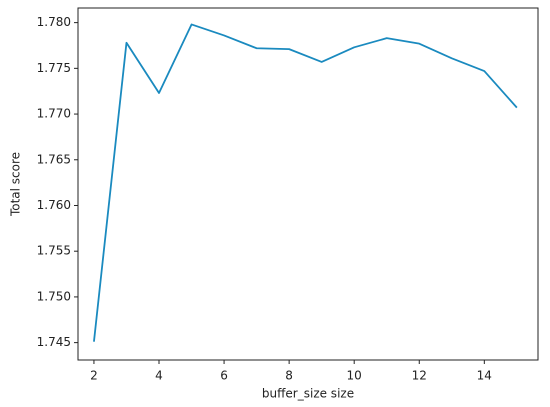 The height and width of the screenshot is (407, 550). What do you see at coordinates (224, 376) in the screenshot?
I see `x-tick-label: 6` at bounding box center [224, 376].